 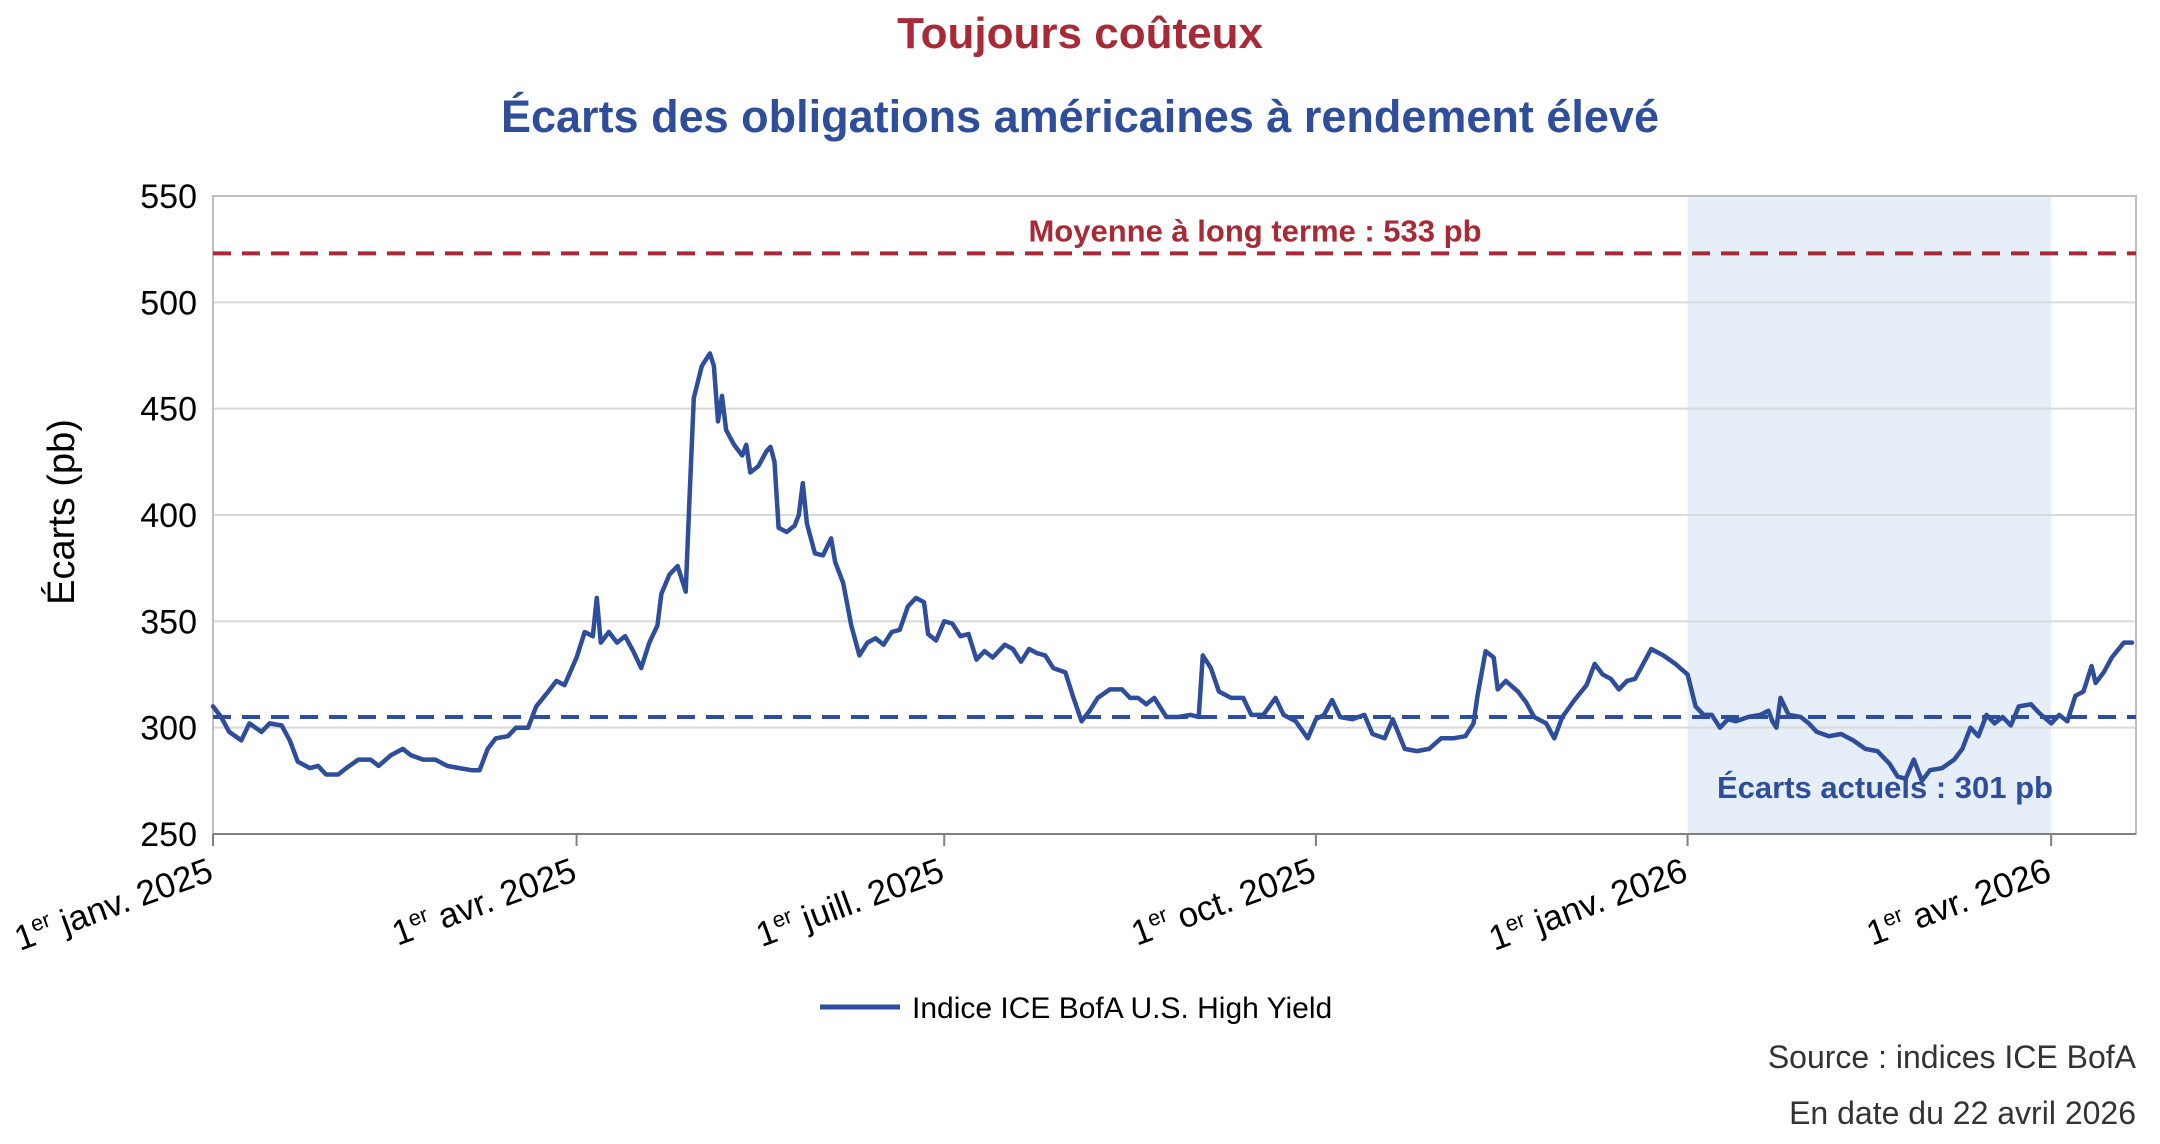 I want to click on x-tick-label: 1er janv. 2025, so click(x=113, y=904).